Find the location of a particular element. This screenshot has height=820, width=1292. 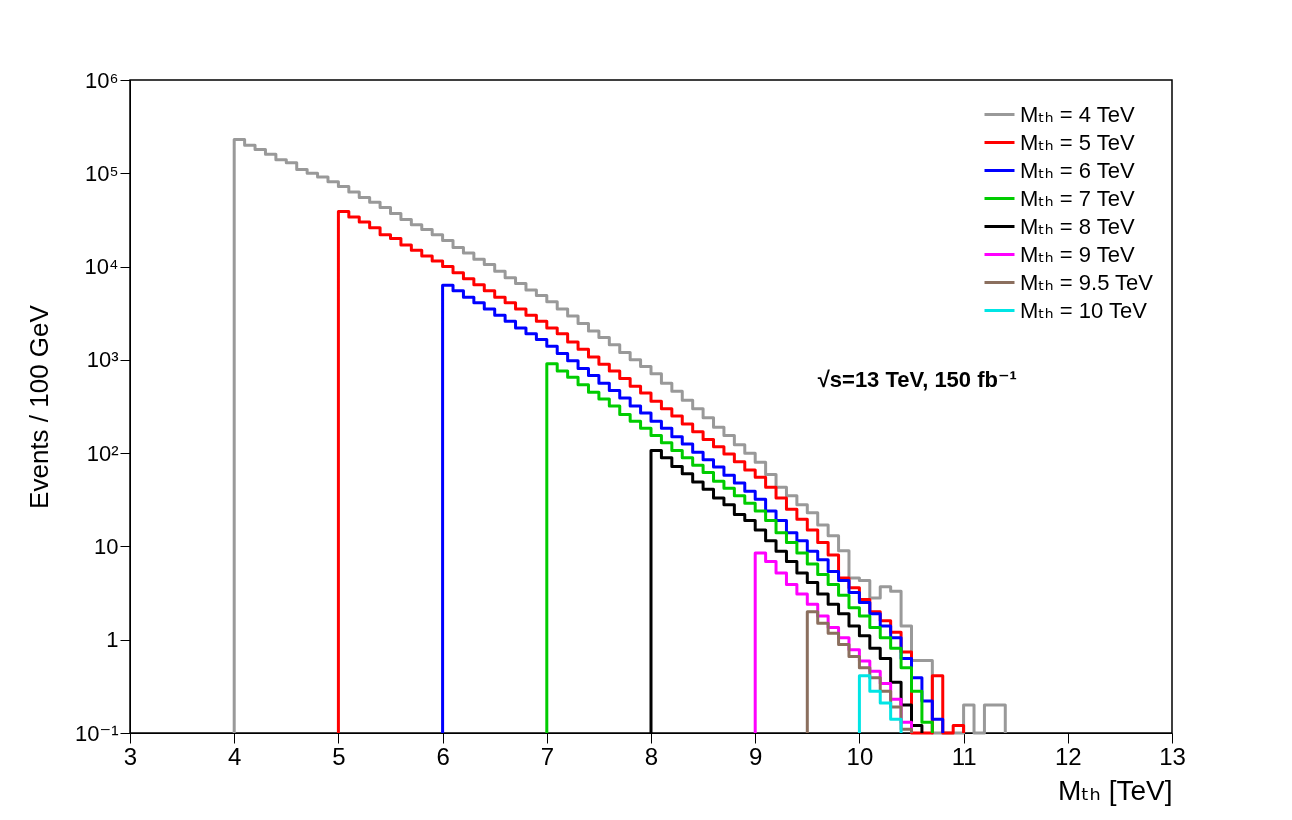

x-tick-label: 11 is located at coordinates (964, 756).